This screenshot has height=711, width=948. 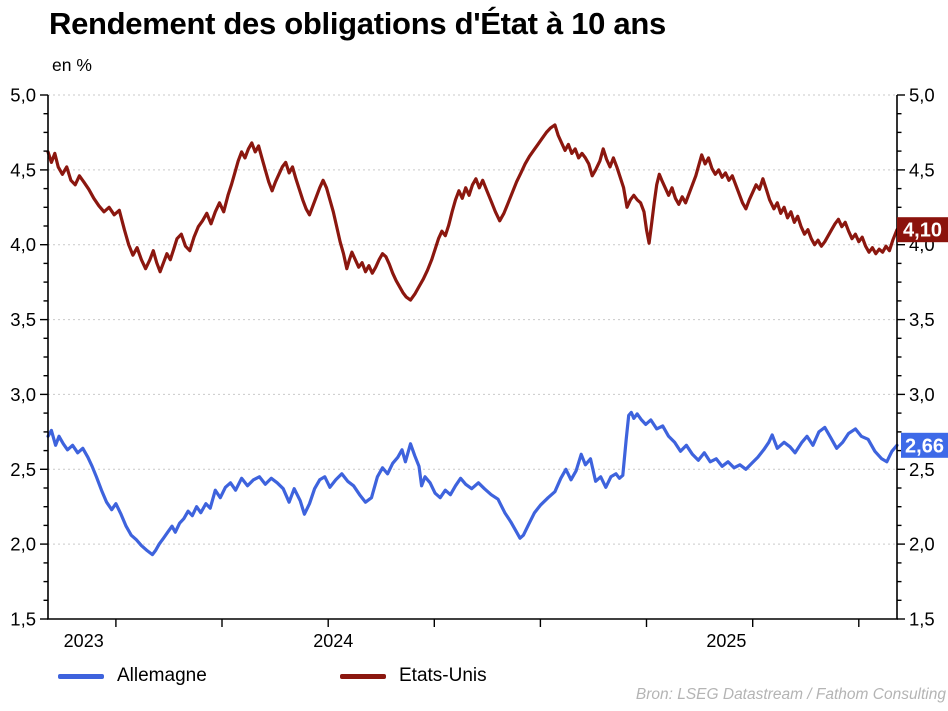 I want to click on chart-unit-label: en %, so click(x=72, y=65).